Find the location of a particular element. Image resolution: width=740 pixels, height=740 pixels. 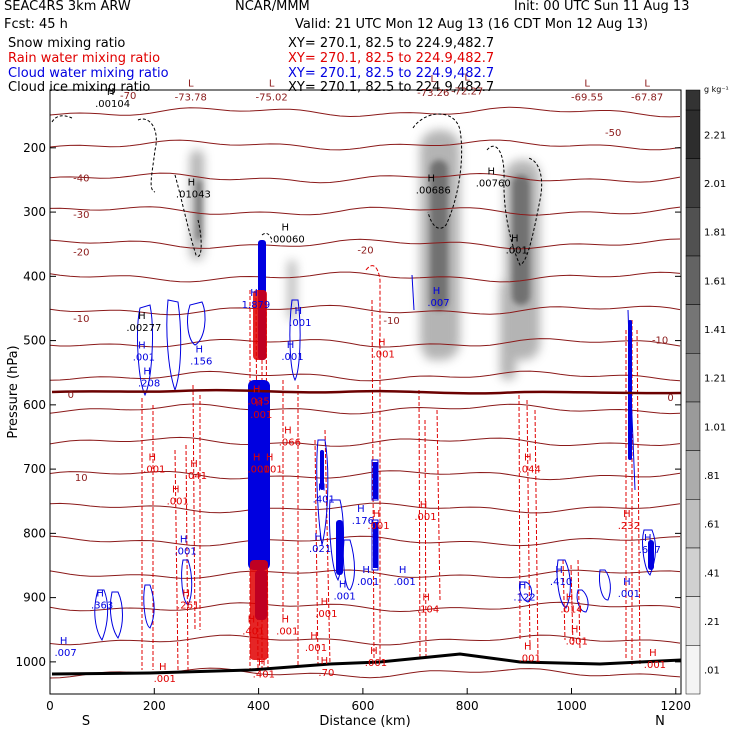

x-tick-label: 800 is located at coordinates (467, 706).